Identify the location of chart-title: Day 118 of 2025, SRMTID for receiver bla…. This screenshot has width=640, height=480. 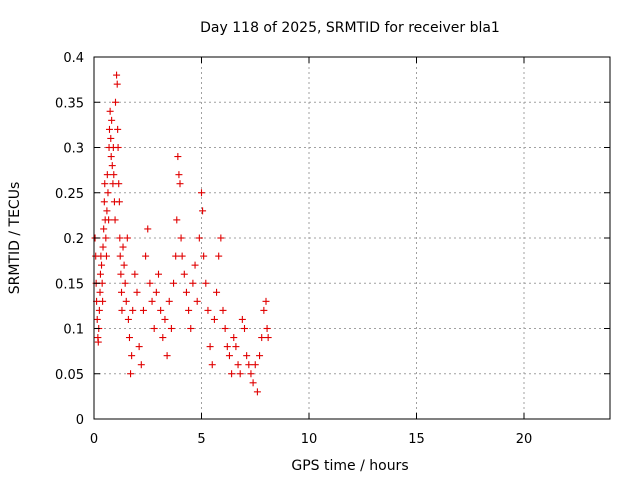
(350, 28).